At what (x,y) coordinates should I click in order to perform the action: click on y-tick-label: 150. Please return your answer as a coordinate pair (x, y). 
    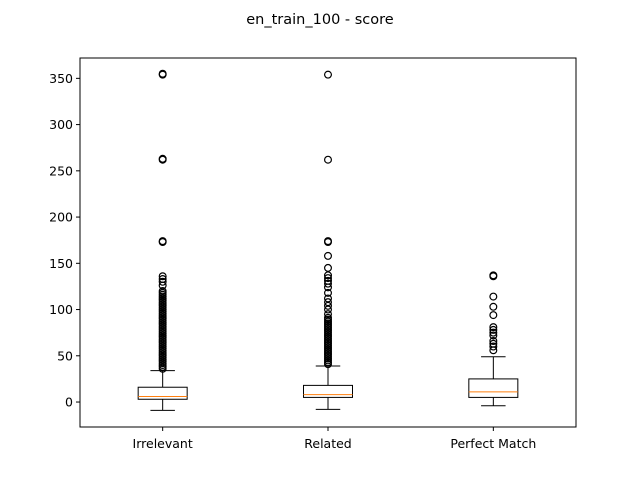
    Looking at the image, I should click on (61, 263).